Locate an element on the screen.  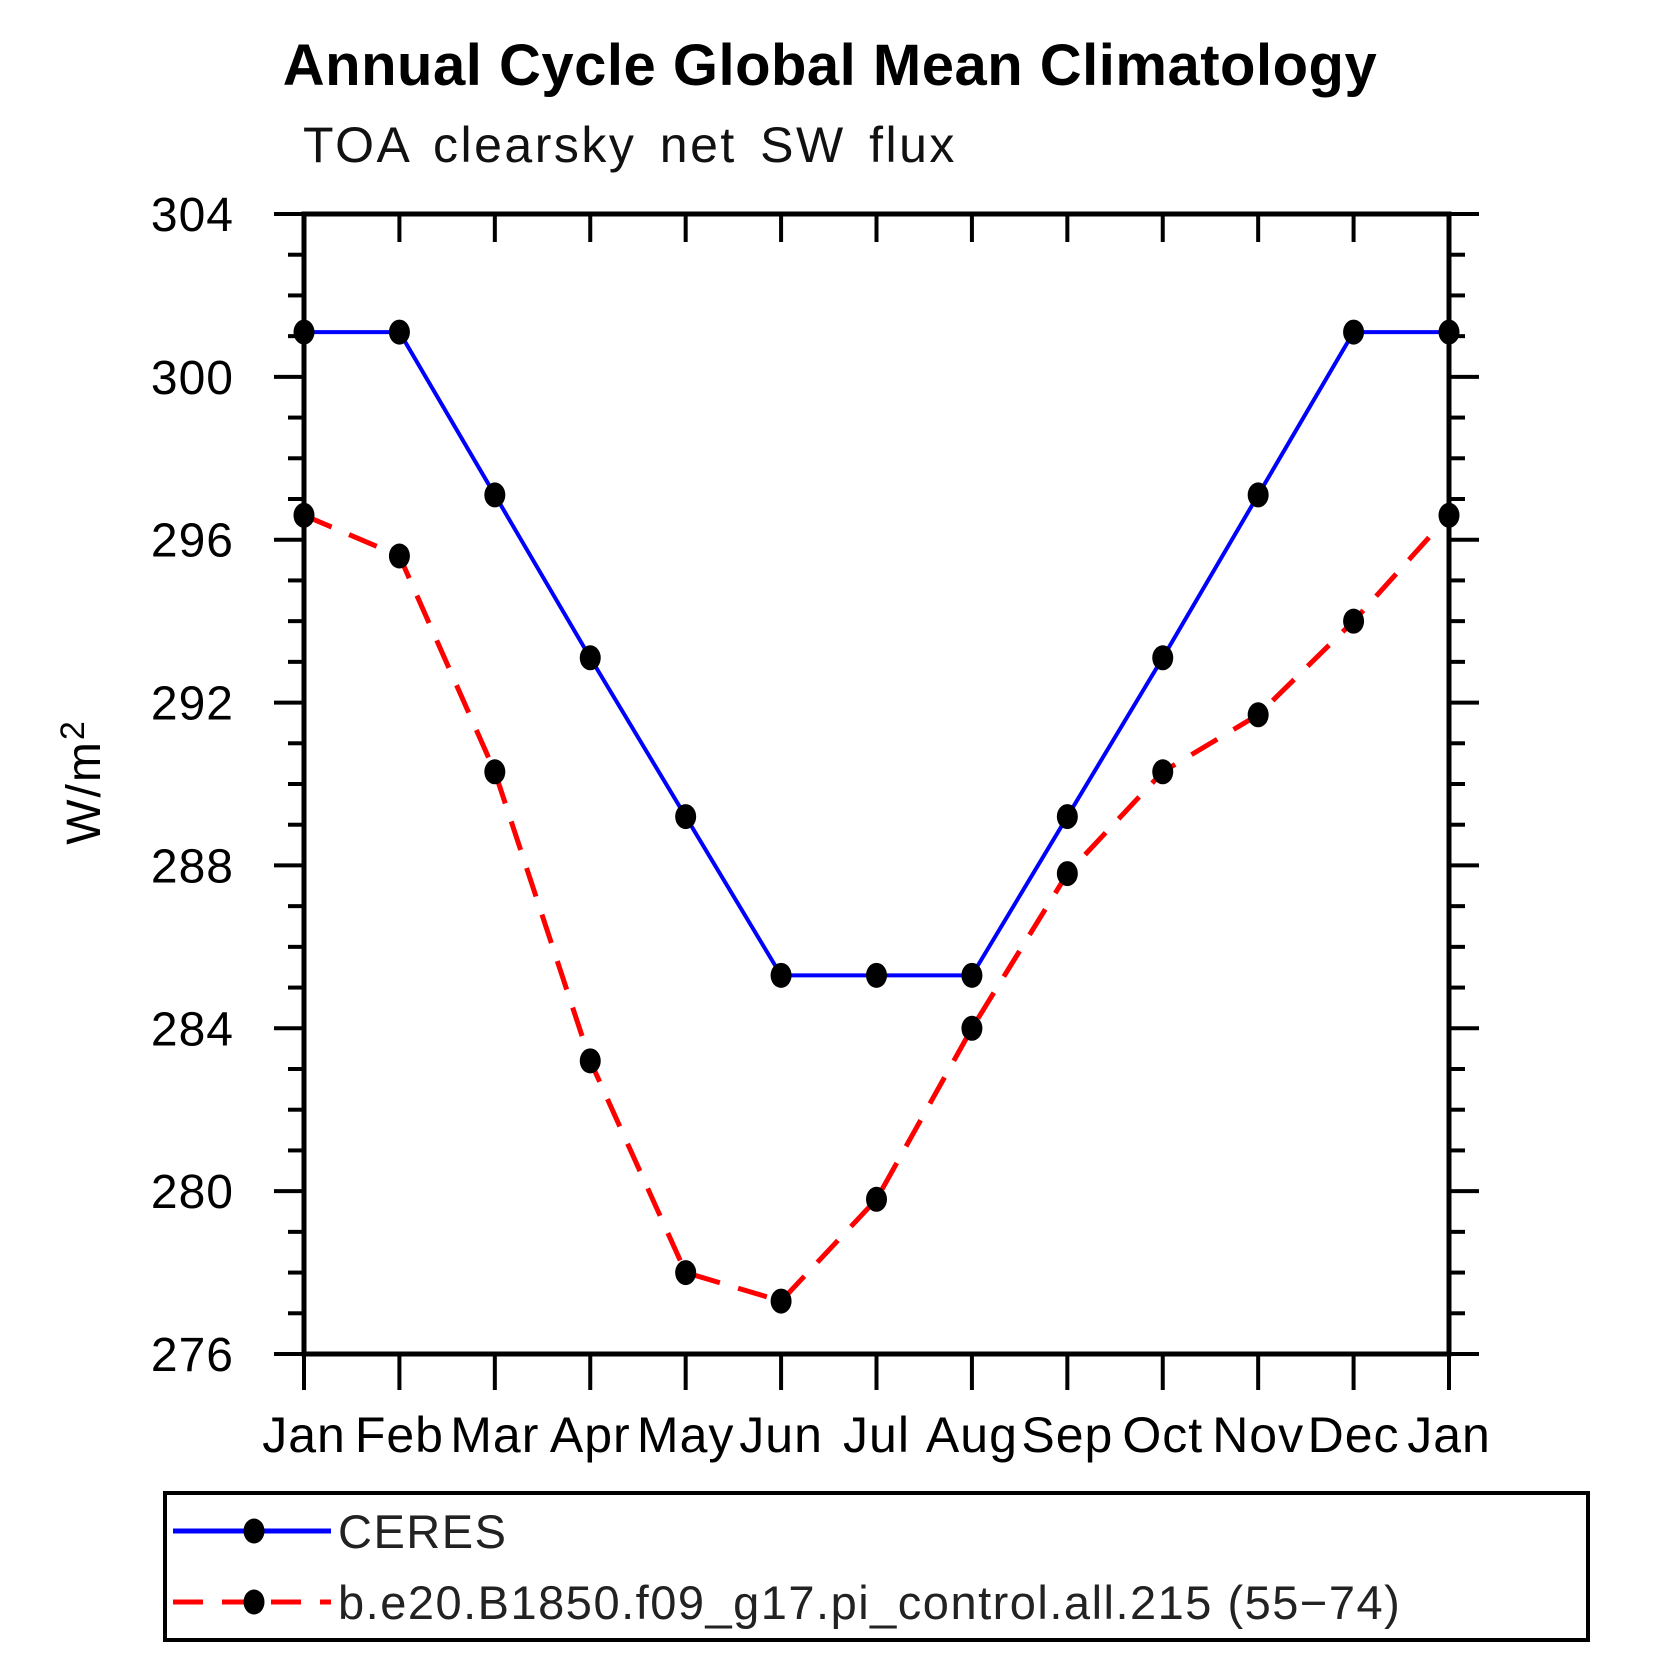
ceres-legend-sample is located at coordinates (252, 1531).